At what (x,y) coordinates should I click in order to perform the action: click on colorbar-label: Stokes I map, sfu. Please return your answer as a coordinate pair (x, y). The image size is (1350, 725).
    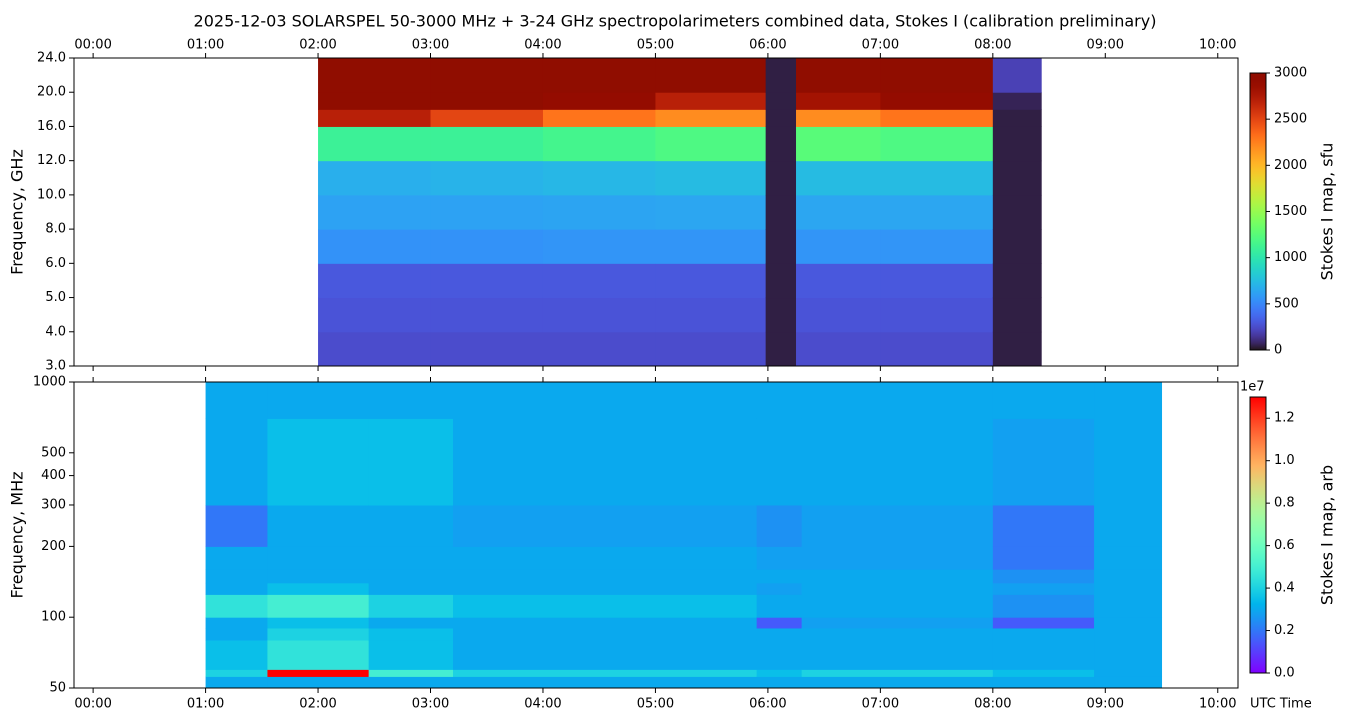
    Looking at the image, I should click on (1327, 212).